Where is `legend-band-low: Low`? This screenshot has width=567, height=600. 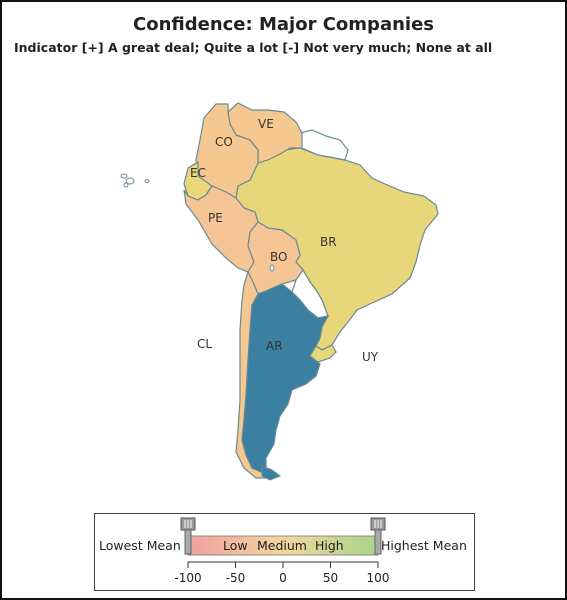 legend-band-low: Low is located at coordinates (235, 545).